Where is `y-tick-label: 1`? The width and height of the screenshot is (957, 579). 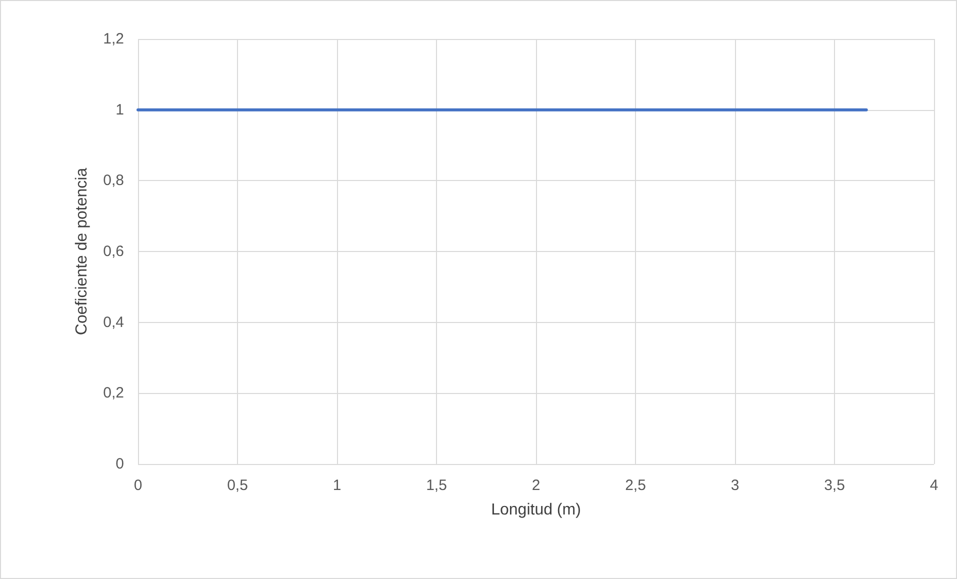
y-tick-label: 1 is located at coordinates (120, 109).